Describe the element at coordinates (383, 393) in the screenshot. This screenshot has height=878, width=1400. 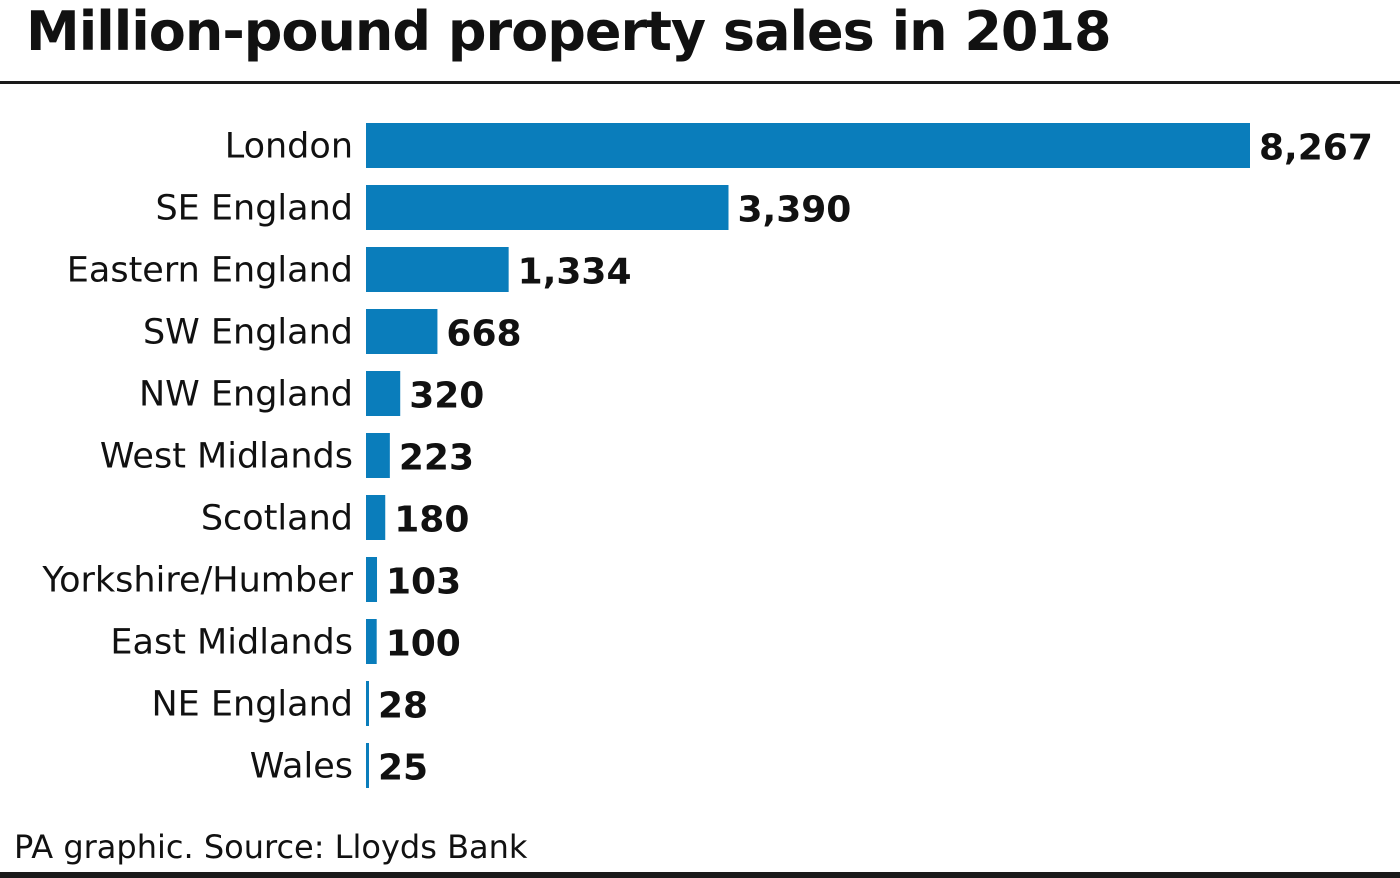
I see `bar-nw-england` at that location.